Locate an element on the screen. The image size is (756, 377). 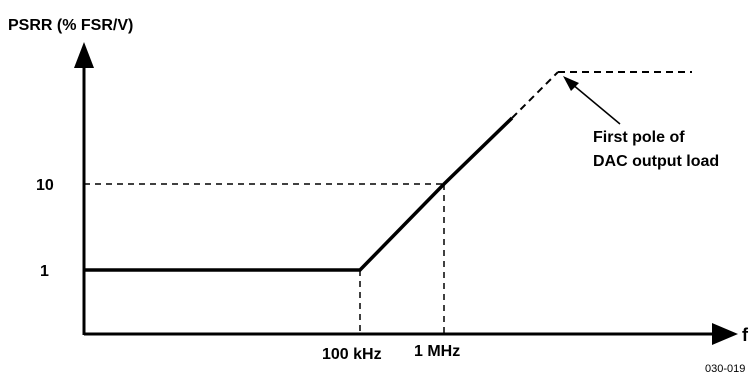
annotation-line-1: First pole of is located at coordinates (639, 137).